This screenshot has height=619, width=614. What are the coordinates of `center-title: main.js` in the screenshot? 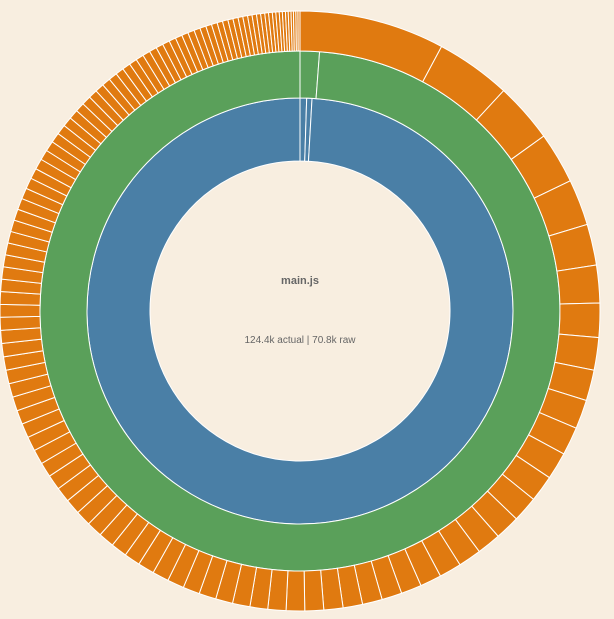 It's located at (300, 281).